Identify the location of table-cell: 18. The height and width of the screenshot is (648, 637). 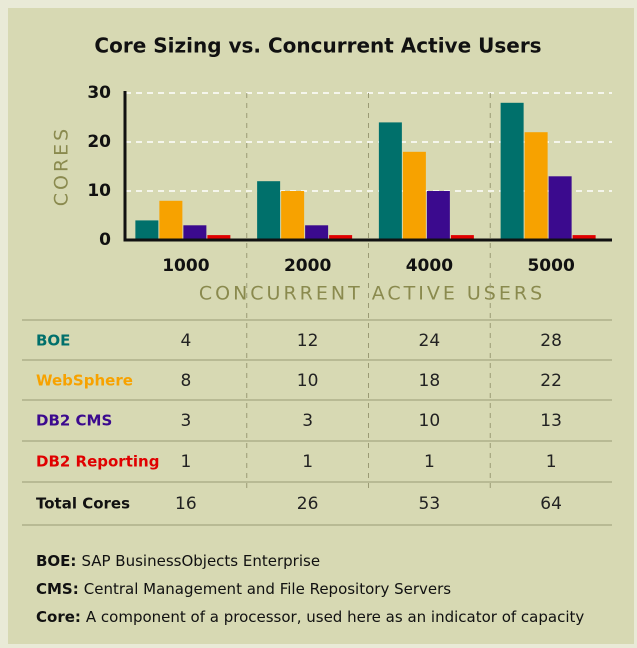
(430, 381).